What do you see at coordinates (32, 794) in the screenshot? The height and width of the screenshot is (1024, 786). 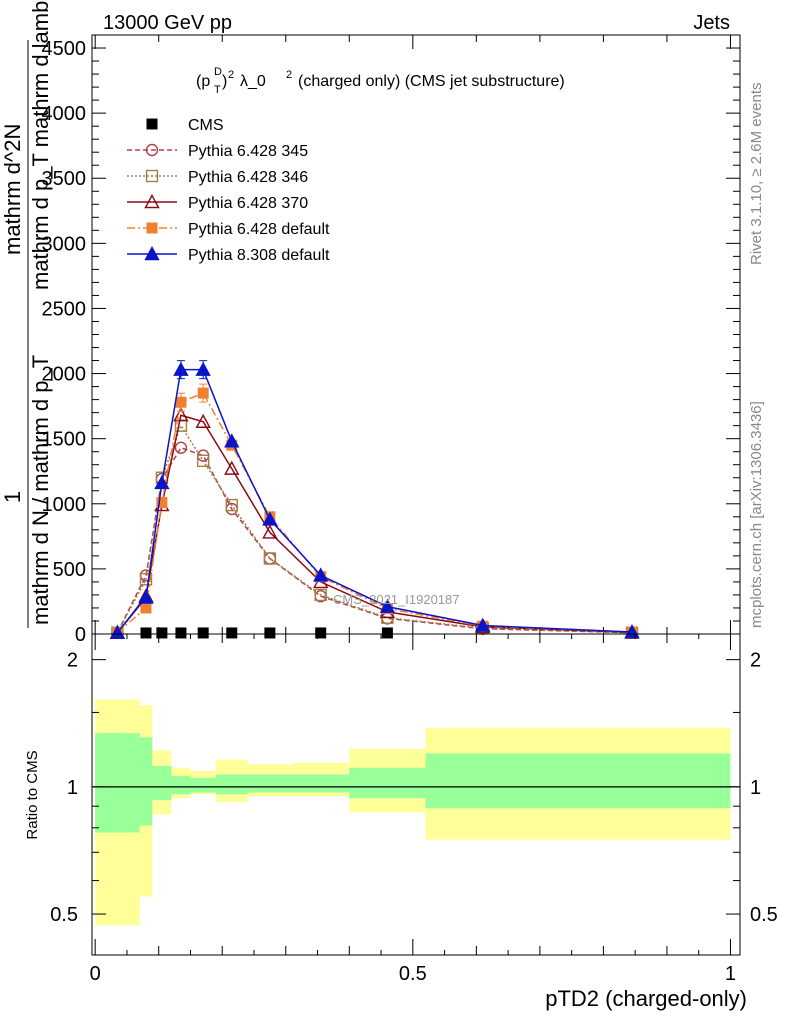 I see `ratio-y-axis-label: Ratio to CMS` at bounding box center [32, 794].